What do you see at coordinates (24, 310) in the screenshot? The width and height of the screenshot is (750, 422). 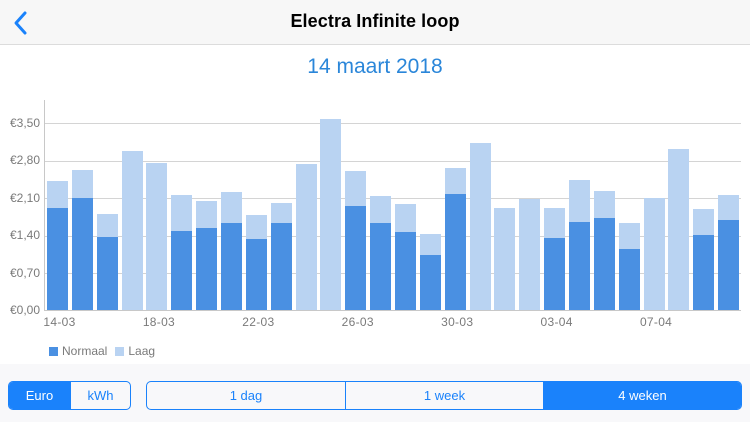 I see `y-tick-label: €0,00` at bounding box center [24, 310].